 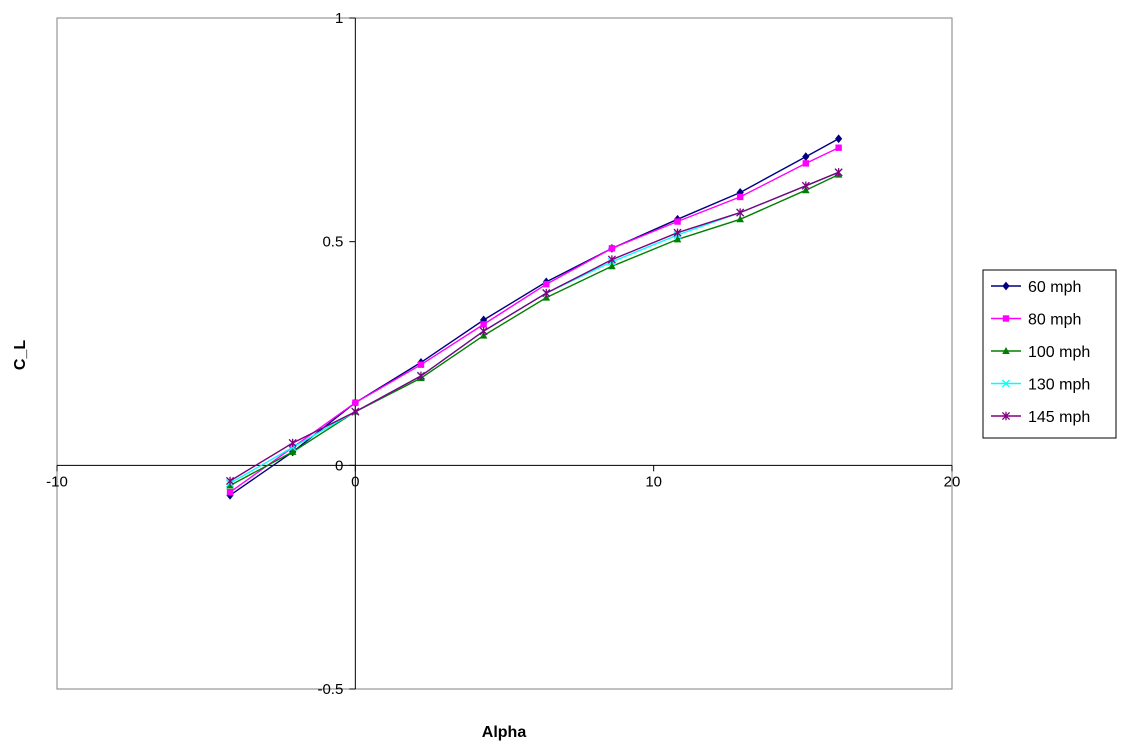 I want to click on legend: 60 mph 80 mph 100 mph 130 mph 145 mph, so click(x=1040, y=352).